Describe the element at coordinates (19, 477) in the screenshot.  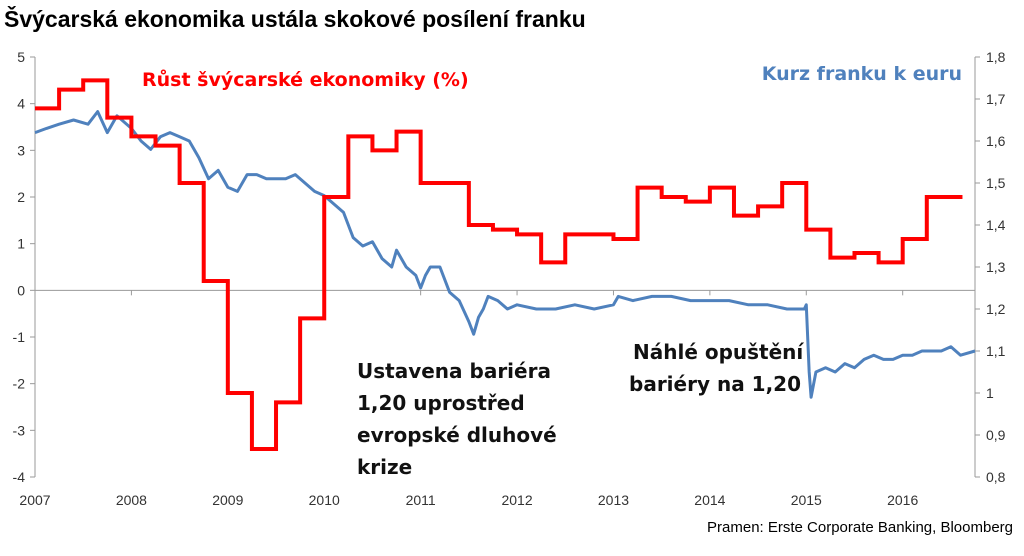
I see `left-tick-label: -4` at that location.